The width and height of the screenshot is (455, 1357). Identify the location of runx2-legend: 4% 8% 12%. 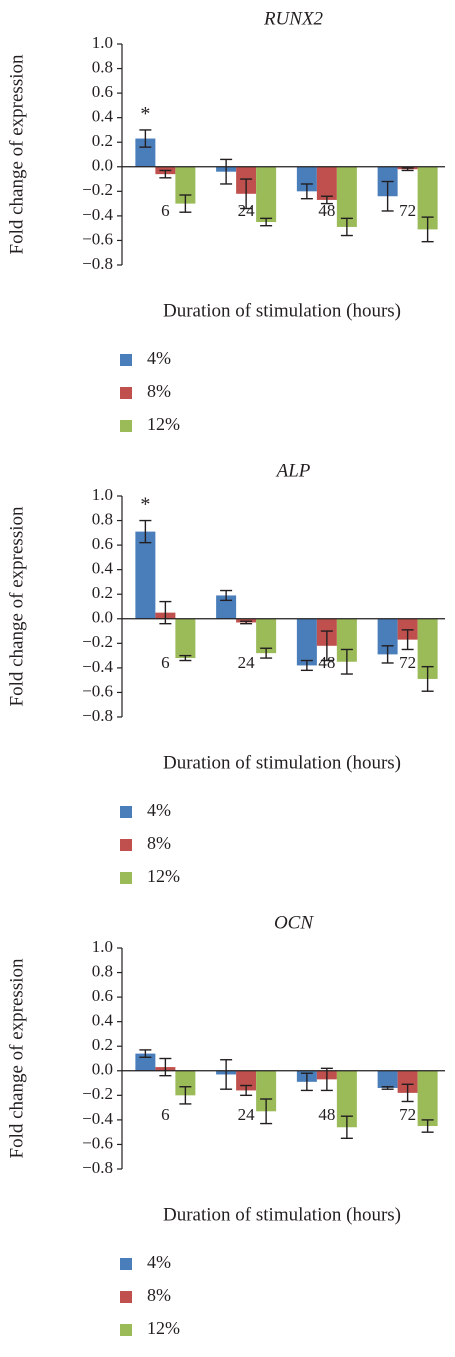
(150, 391).